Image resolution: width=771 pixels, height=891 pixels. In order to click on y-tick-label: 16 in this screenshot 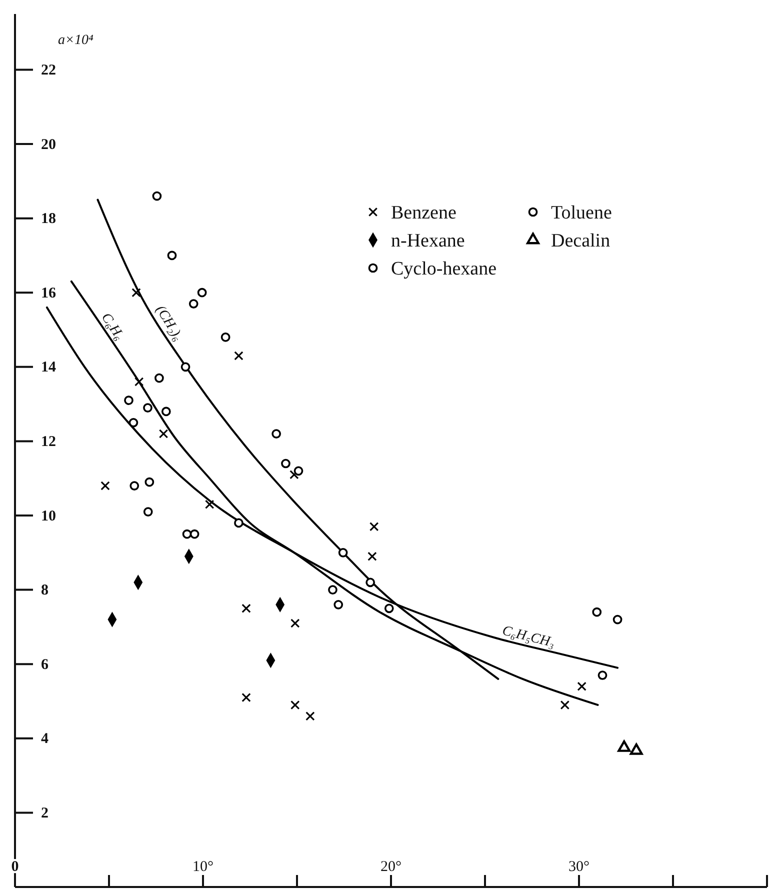, I will do `click(48, 293)`.